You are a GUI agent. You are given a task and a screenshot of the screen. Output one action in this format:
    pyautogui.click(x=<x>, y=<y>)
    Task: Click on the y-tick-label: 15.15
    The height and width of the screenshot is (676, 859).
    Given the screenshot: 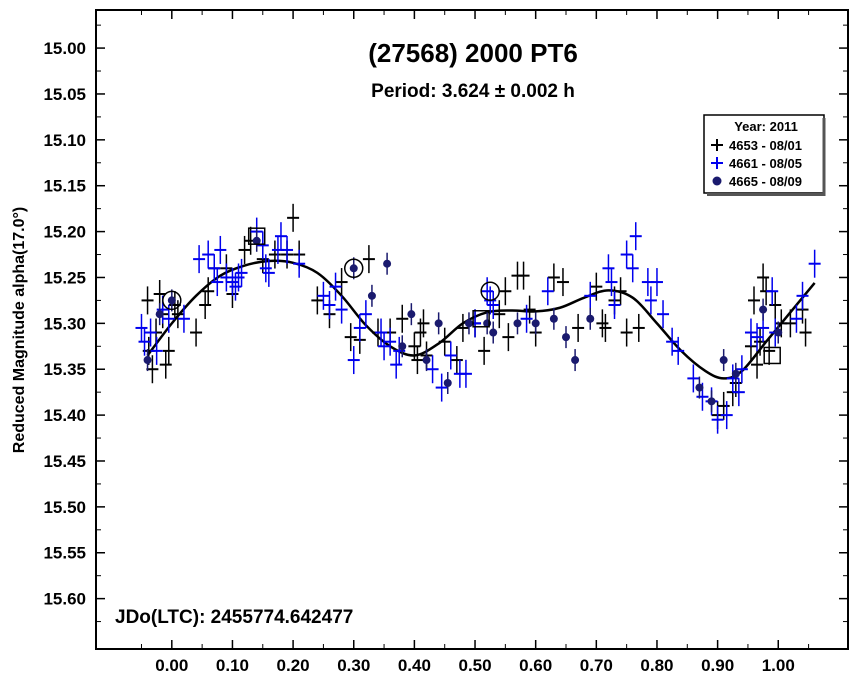 What is the action you would take?
    pyautogui.click(x=64, y=186)
    